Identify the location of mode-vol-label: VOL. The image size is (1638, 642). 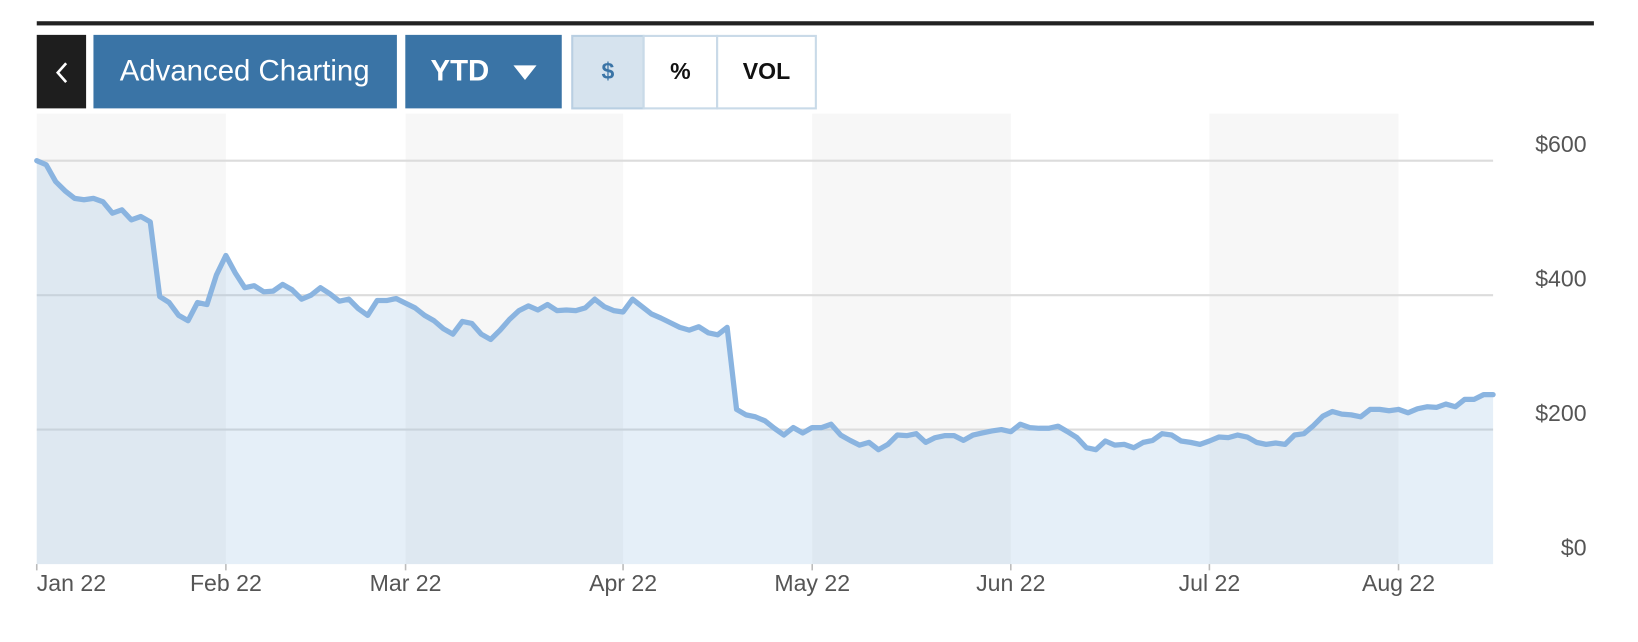
(766, 71).